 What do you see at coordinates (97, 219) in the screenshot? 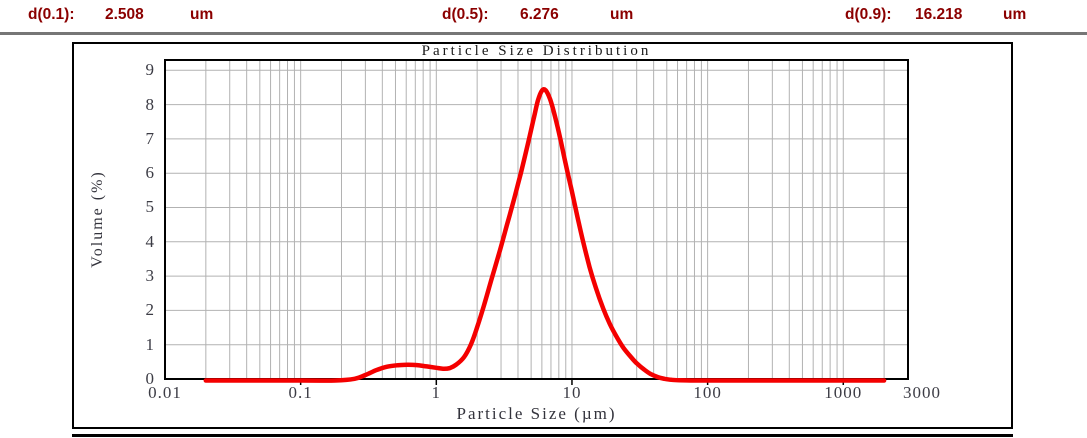
I see `y-axis-title: Volume (%)` at bounding box center [97, 219].